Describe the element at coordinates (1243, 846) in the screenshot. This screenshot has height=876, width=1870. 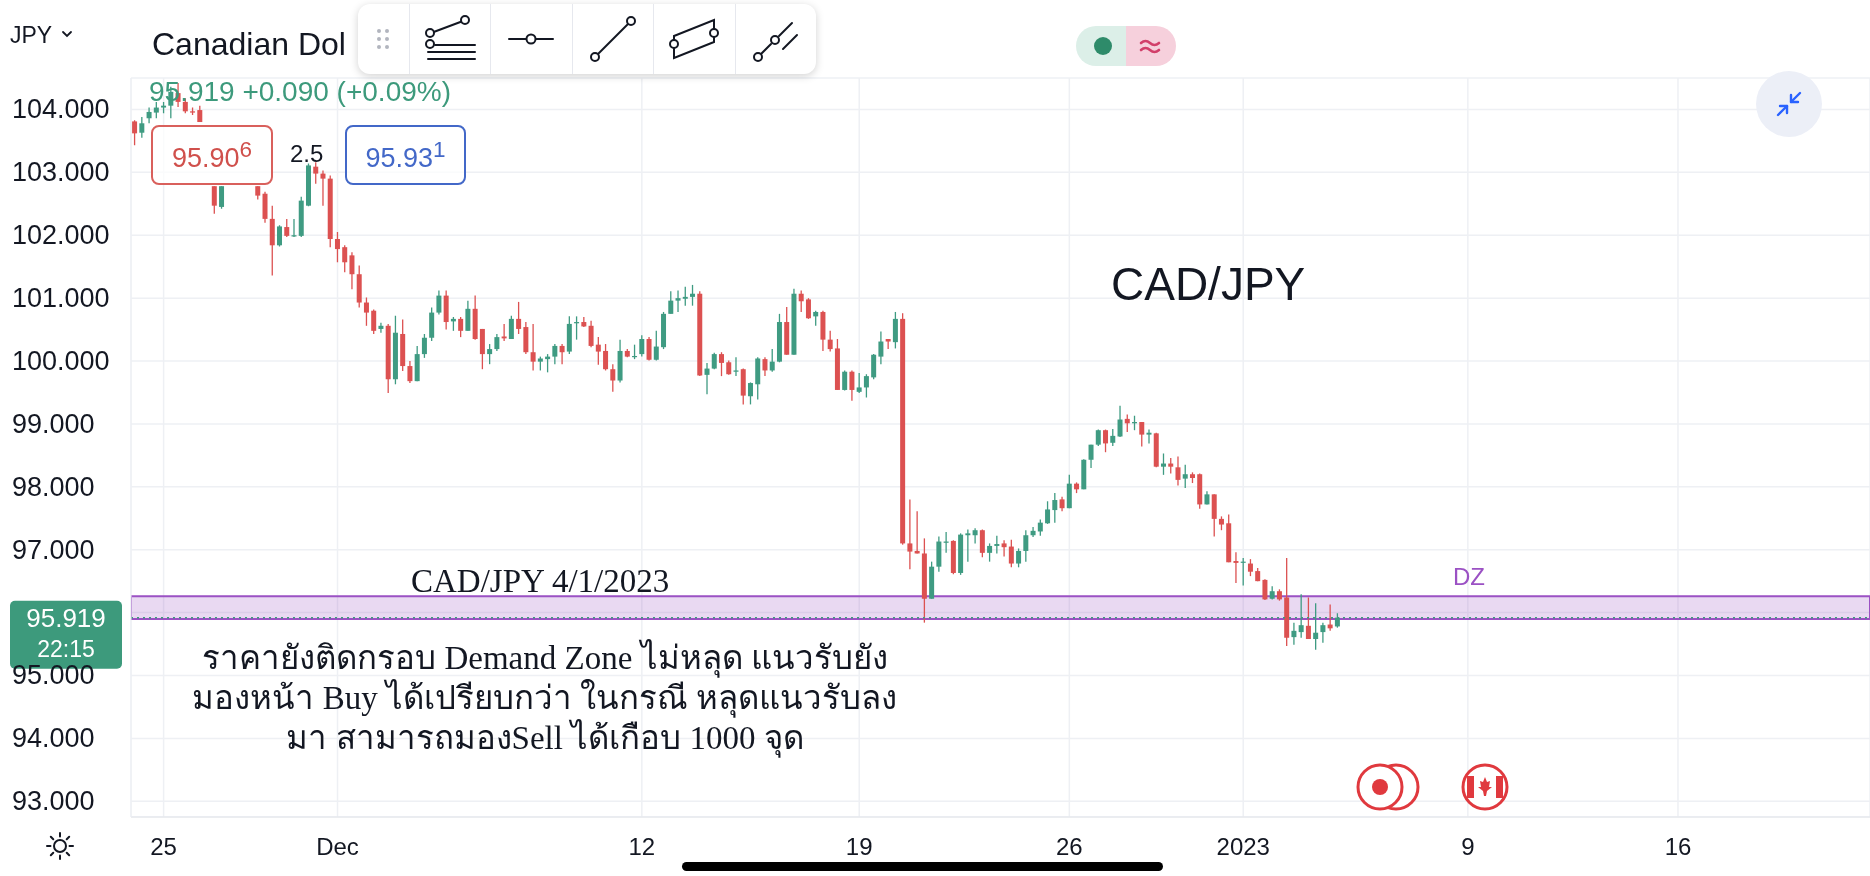
I see `x-tick-label: 2023` at that location.